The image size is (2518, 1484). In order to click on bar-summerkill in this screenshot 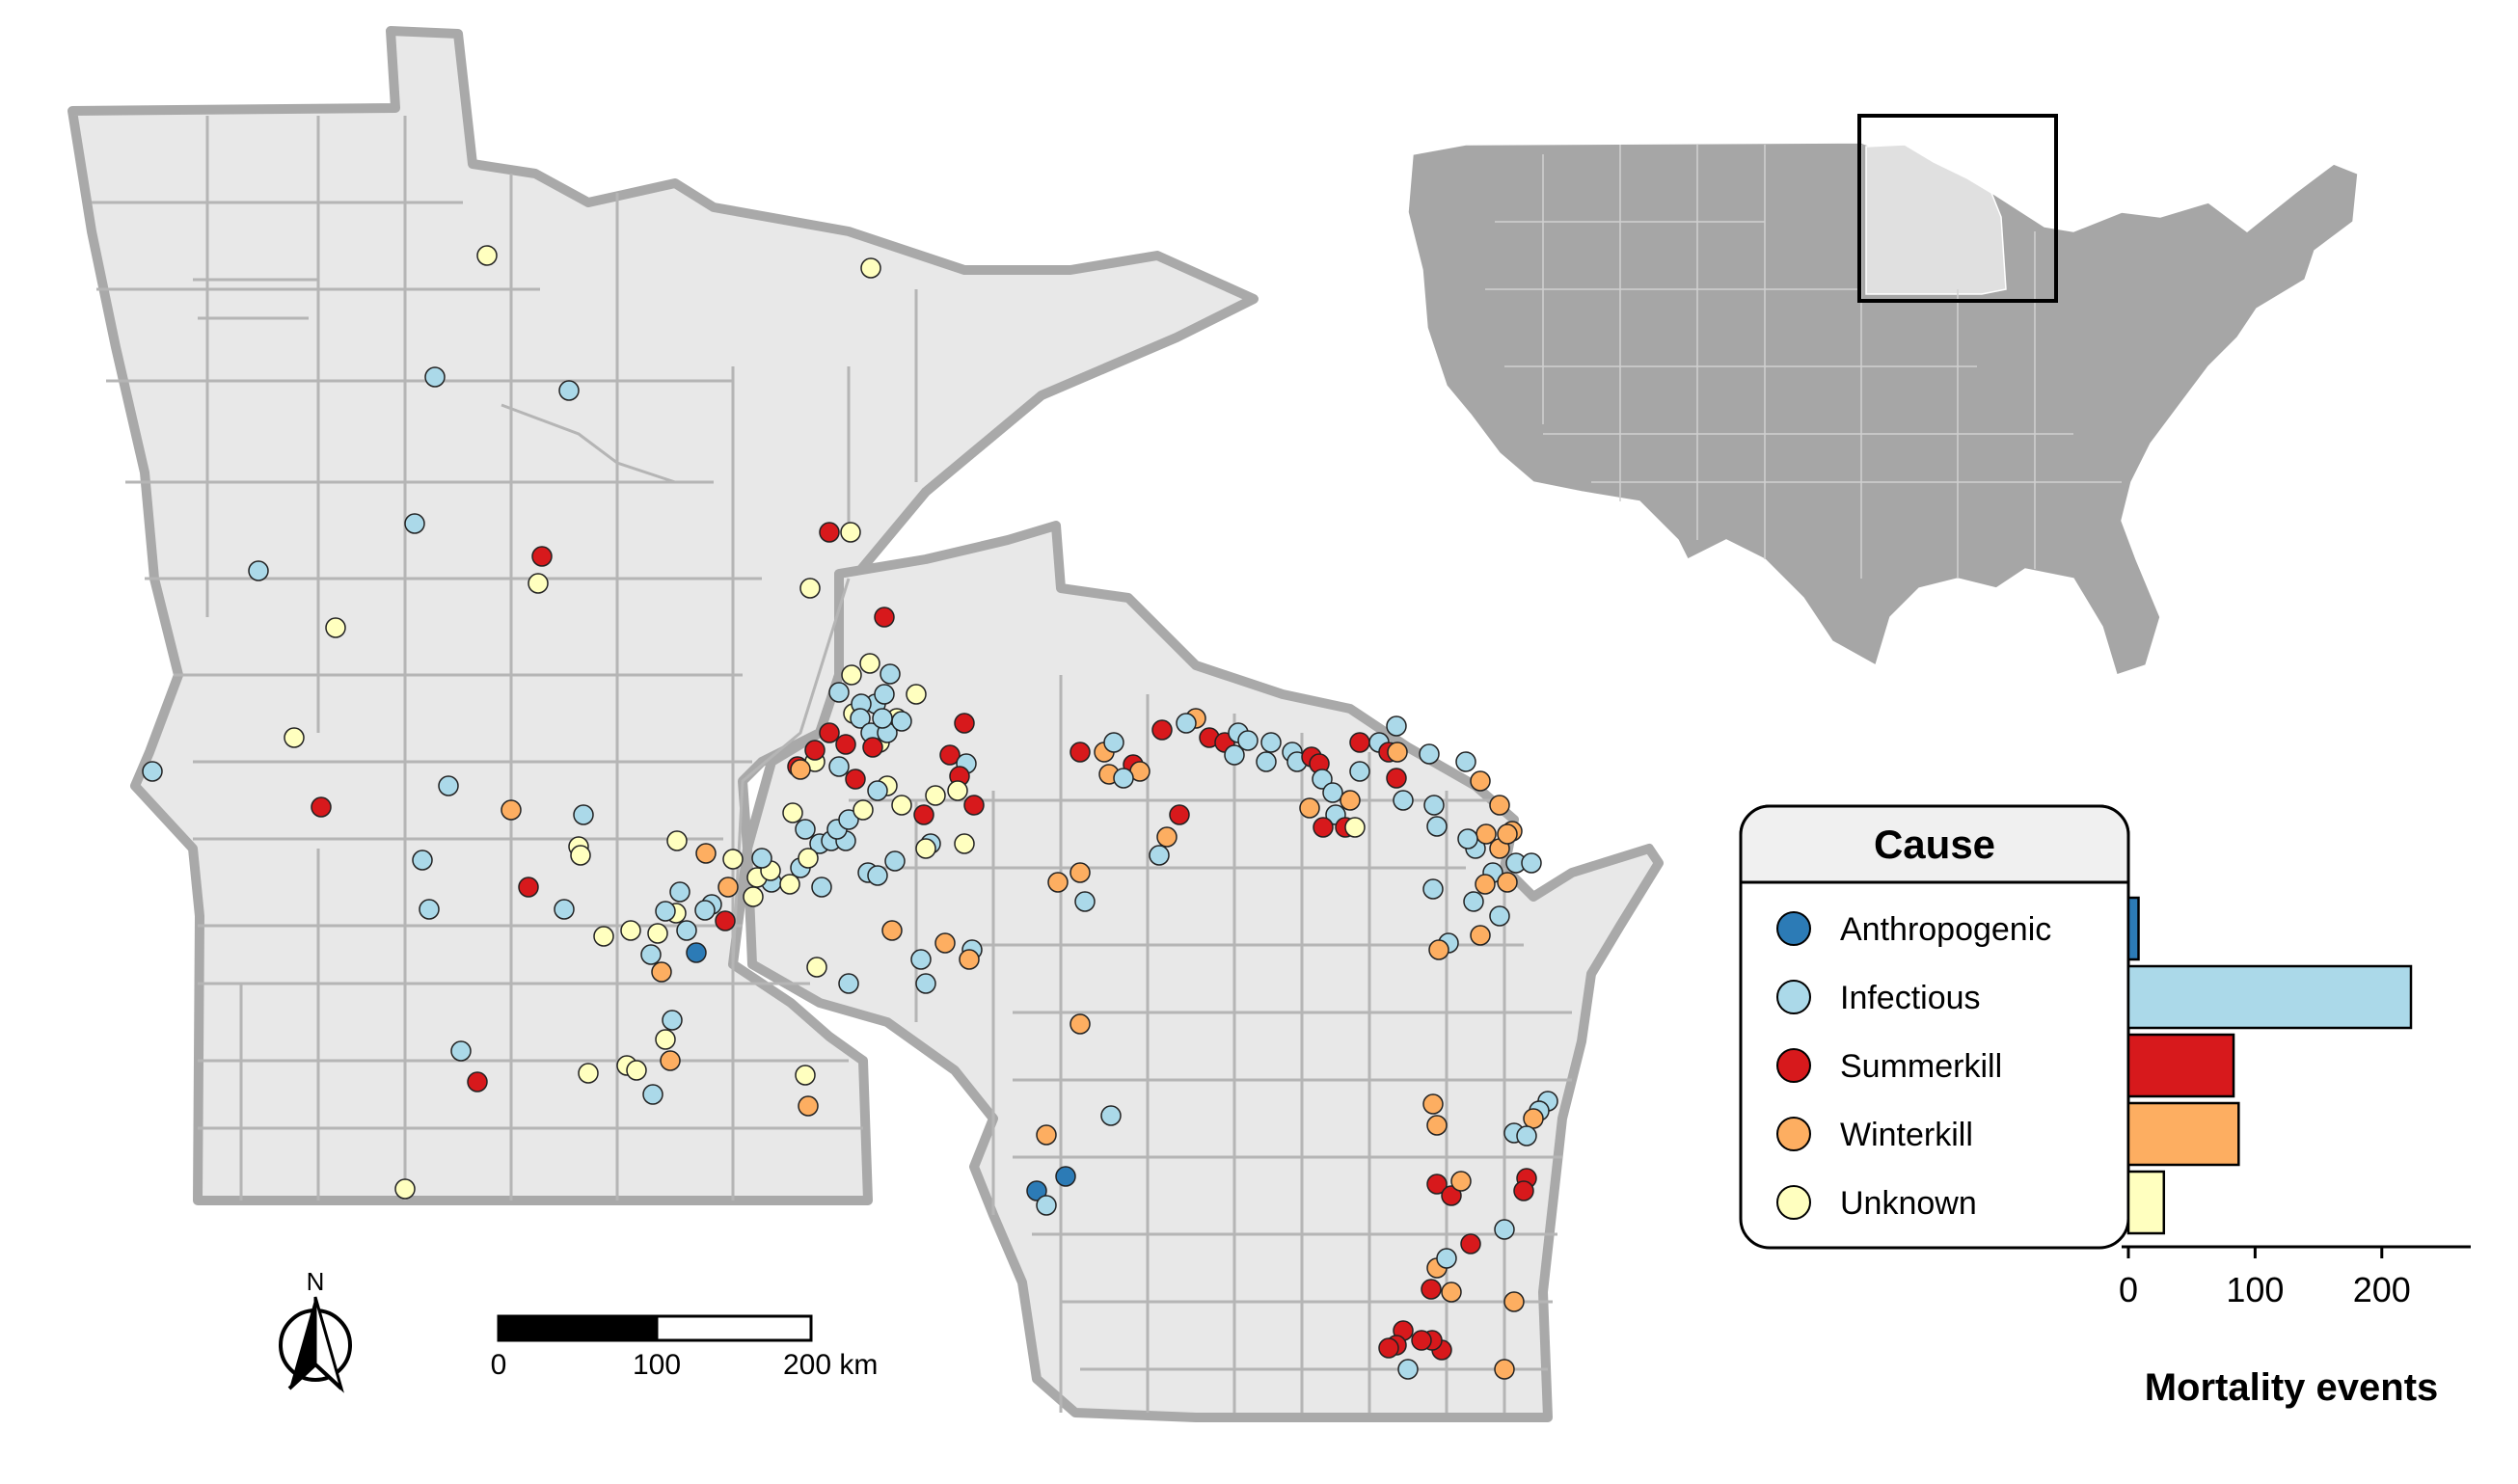, I will do `click(2180, 1065)`.